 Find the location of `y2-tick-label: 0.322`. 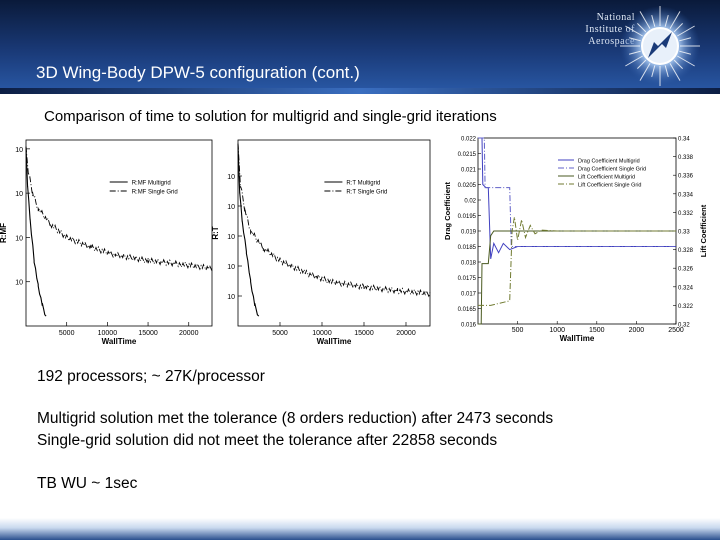

y2-tick-label: 0.322 is located at coordinates (686, 307).